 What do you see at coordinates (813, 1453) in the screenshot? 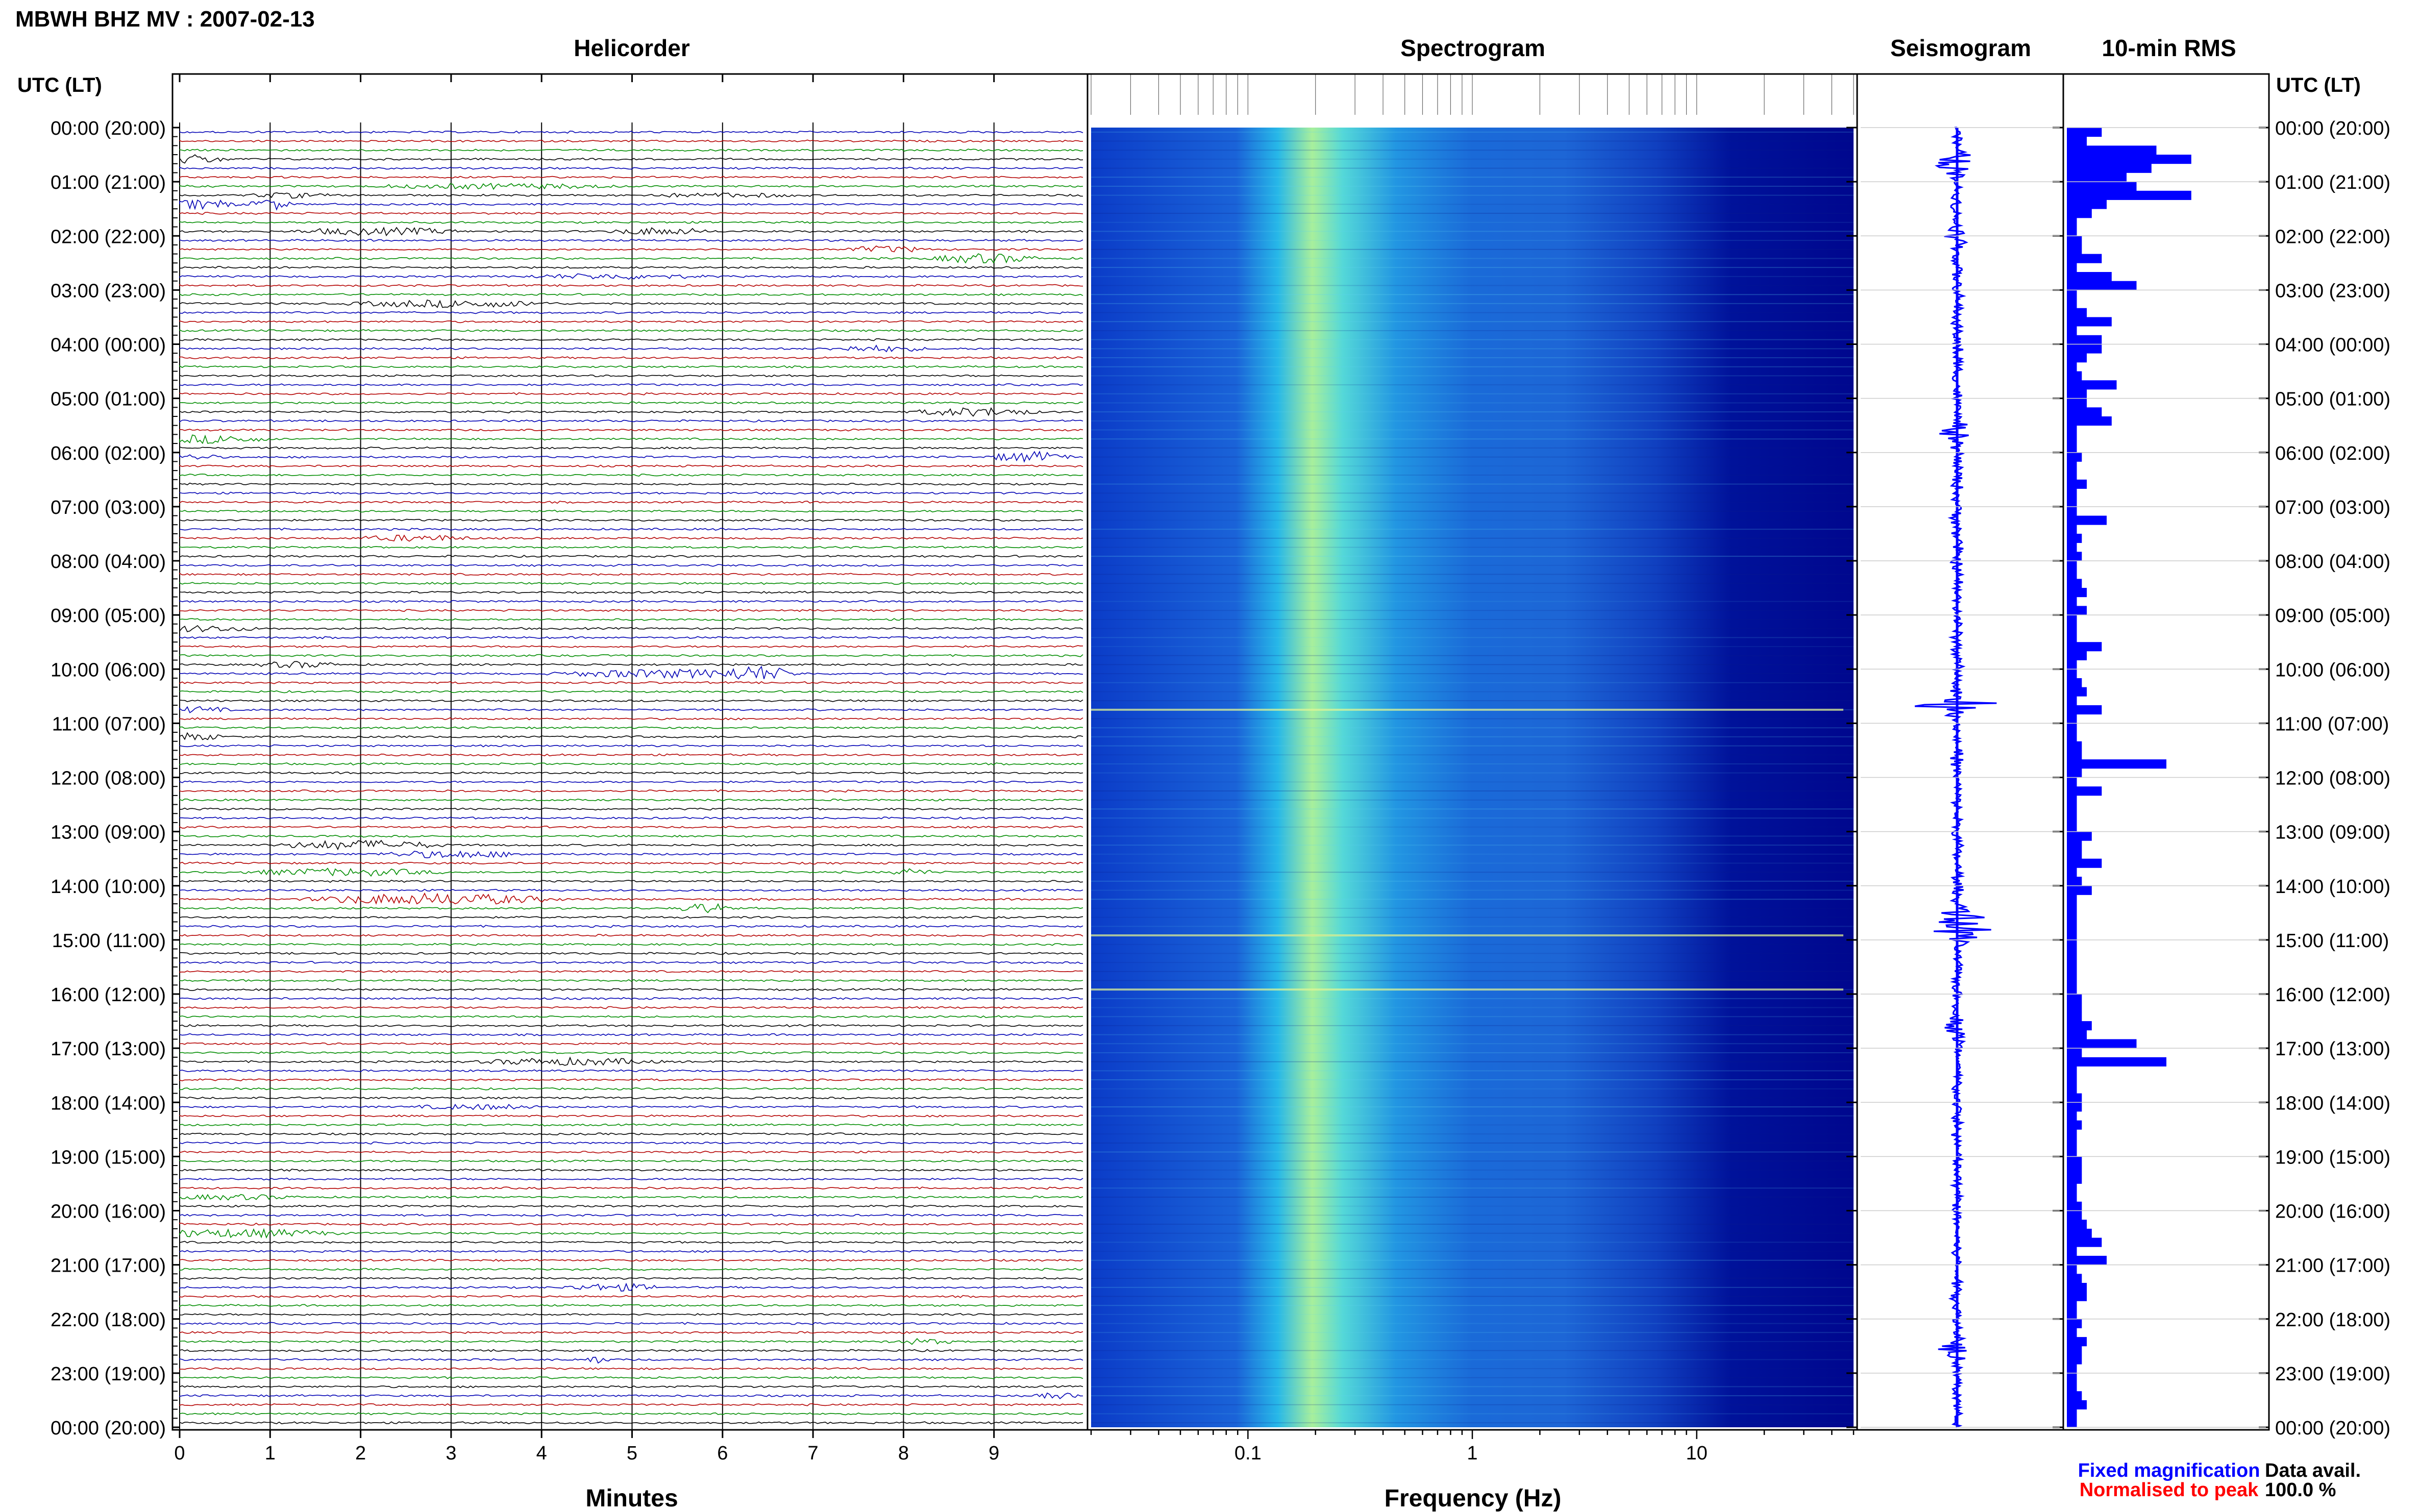
I see `minute-tick-label: 7` at bounding box center [813, 1453].